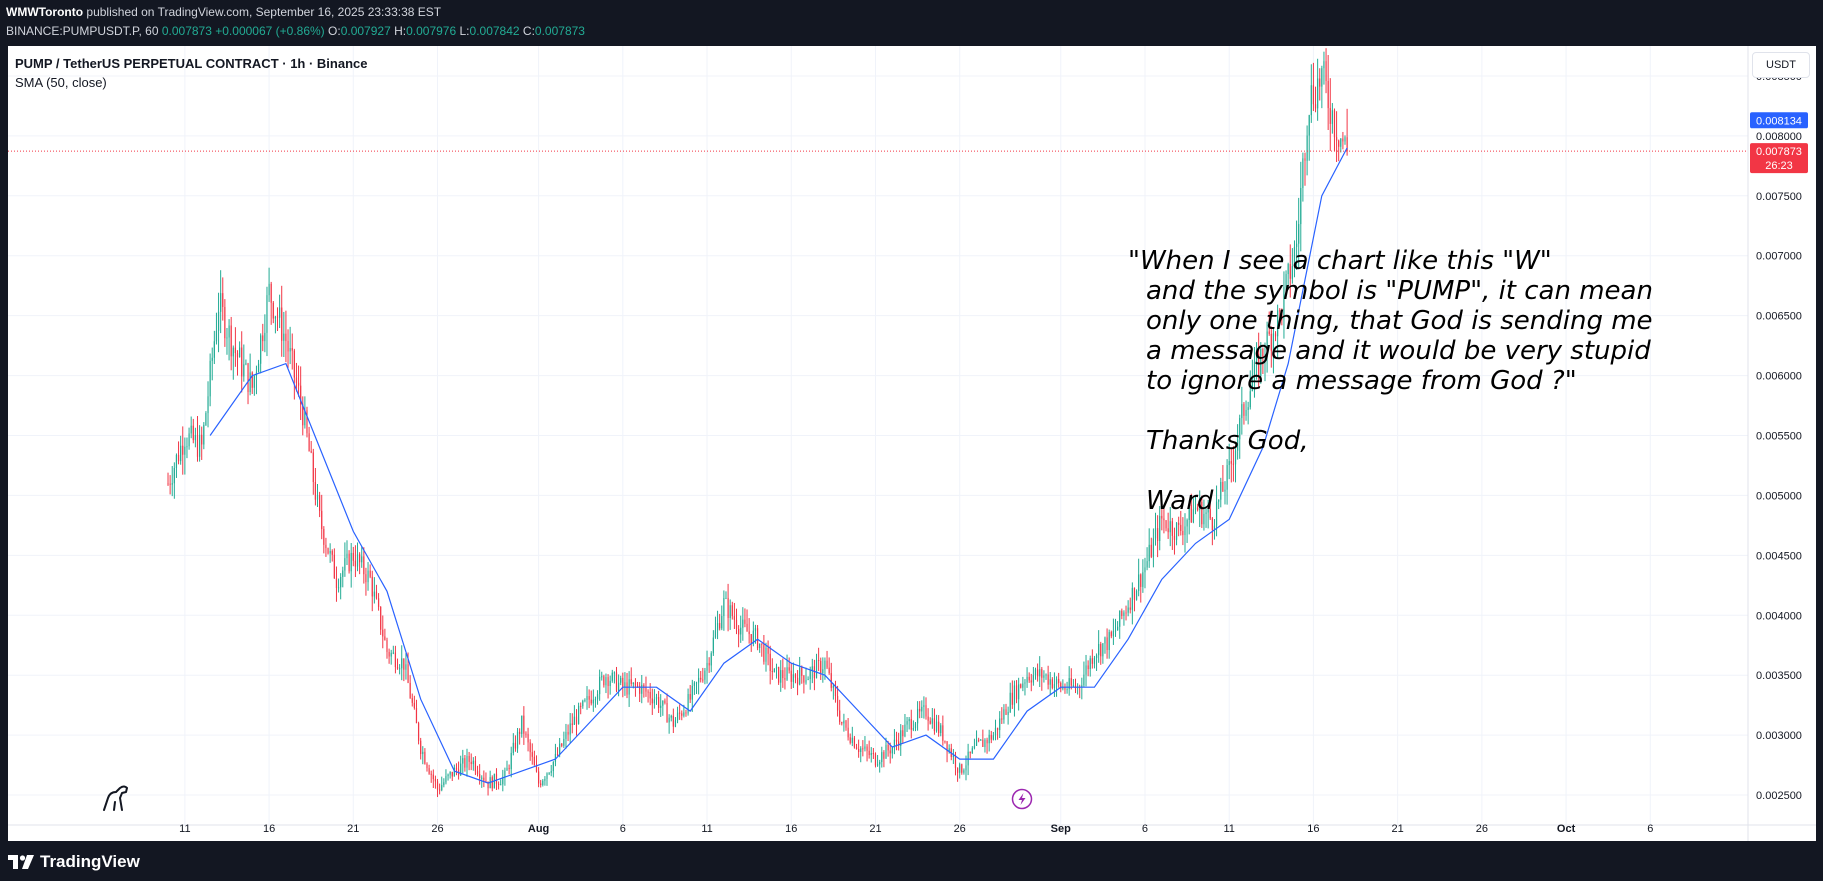  Describe the element at coordinates (1781, 65) in the screenshot. I see `currency-unit-button: USDT` at that location.